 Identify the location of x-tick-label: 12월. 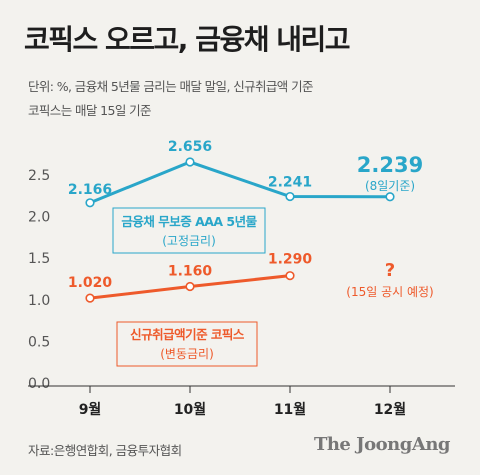
(390, 409).